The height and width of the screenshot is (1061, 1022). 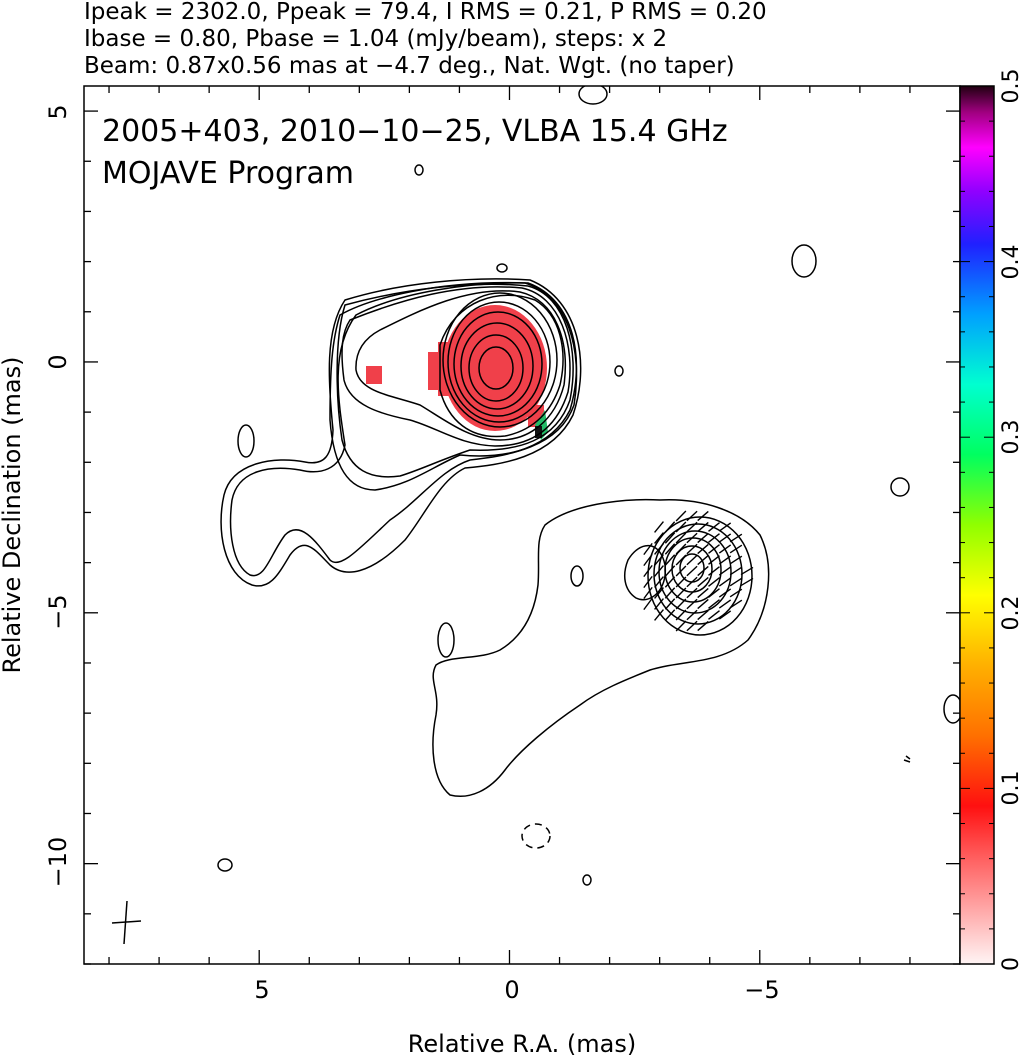 What do you see at coordinates (1010, 437) in the screenshot?
I see `colorbar-tick-label: 0.3` at bounding box center [1010, 437].